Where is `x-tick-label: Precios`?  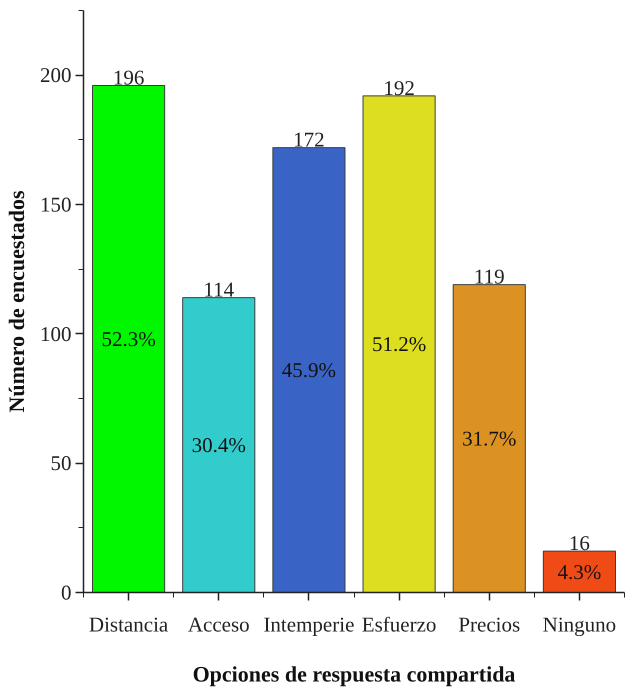
x-tick-label: Precios is located at coordinates (489, 624).